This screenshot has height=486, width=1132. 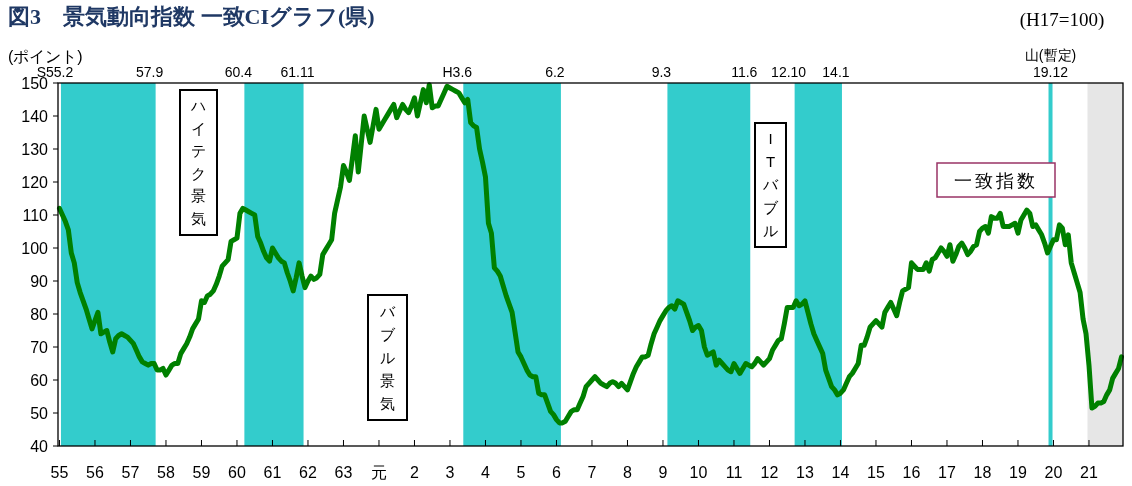 I want to click on x-tick-label: 12, so click(x=769, y=472).